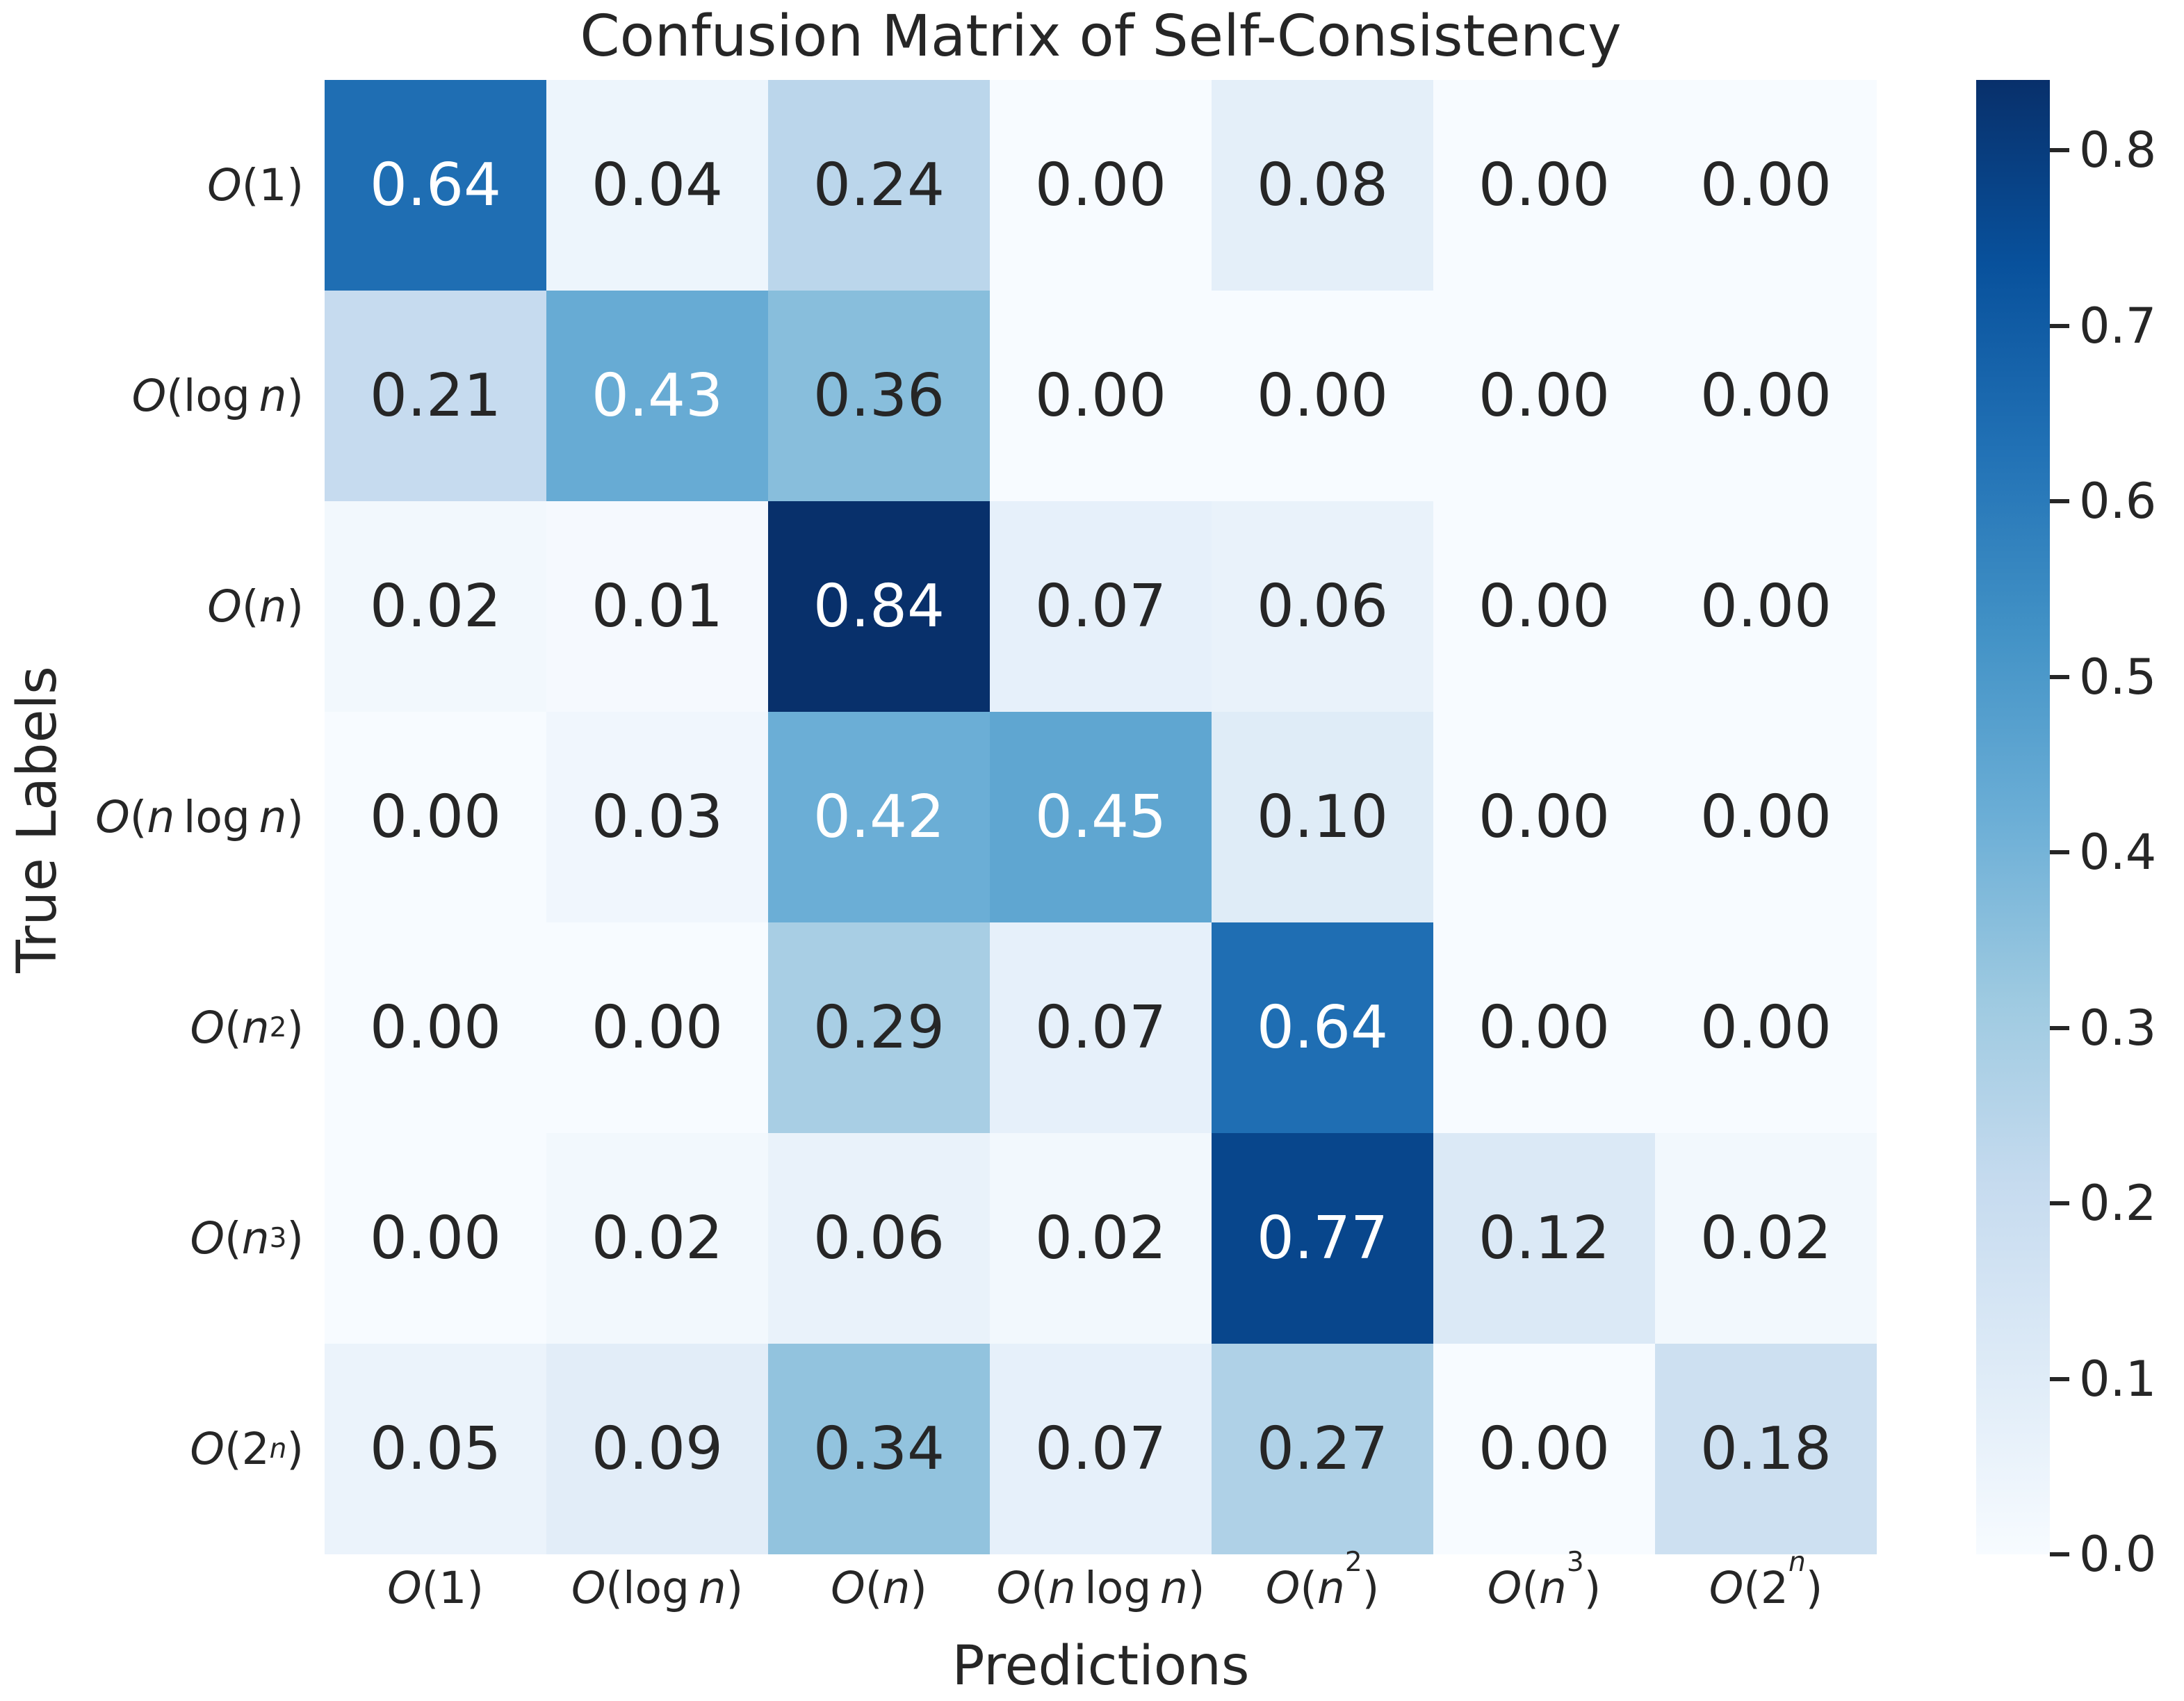 This screenshot has height=1701, width=2184. I want to click on heatmap-cell: 0.64, so click(1322, 1027).